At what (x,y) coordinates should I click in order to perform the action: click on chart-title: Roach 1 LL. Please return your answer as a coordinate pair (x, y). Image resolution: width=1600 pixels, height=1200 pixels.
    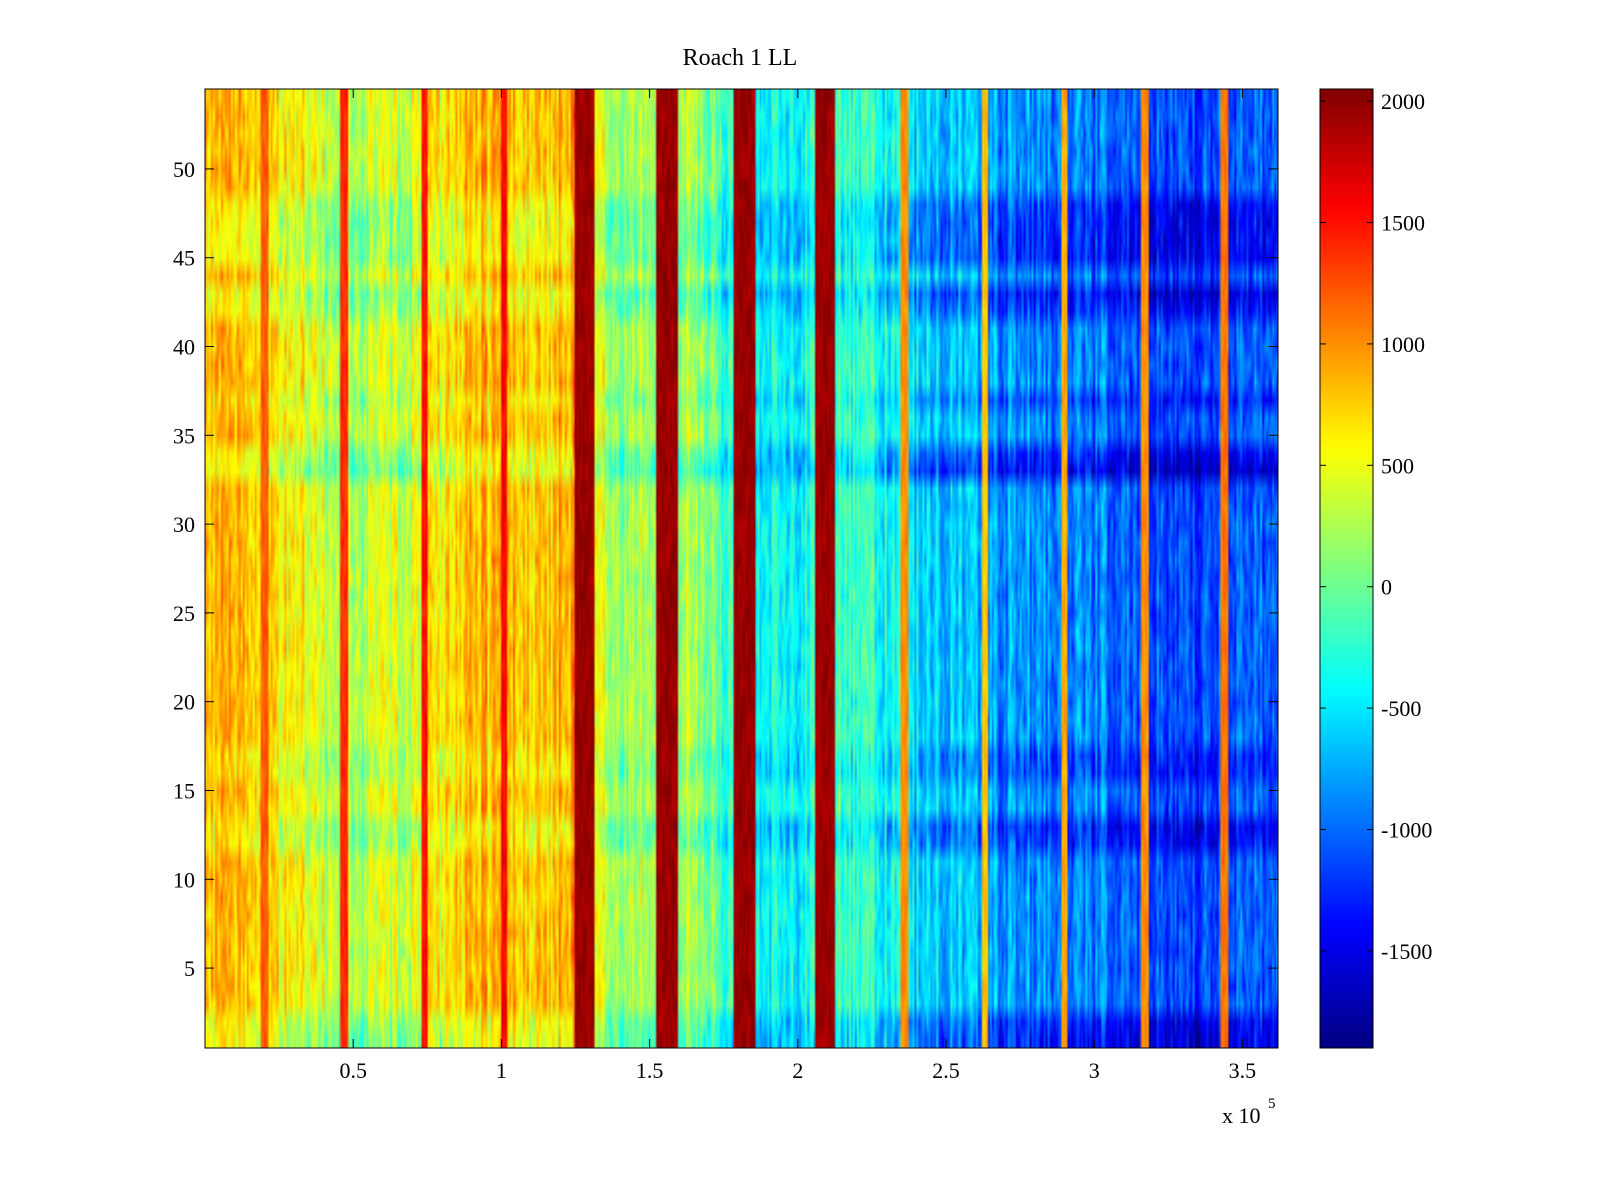
    Looking at the image, I should click on (740, 58).